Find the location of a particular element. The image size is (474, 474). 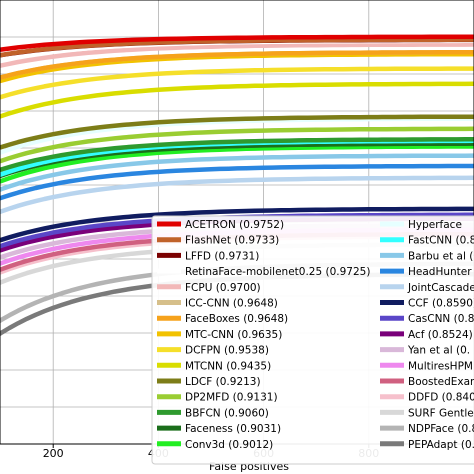

x-tick-label: 200 is located at coordinates (53, 453).